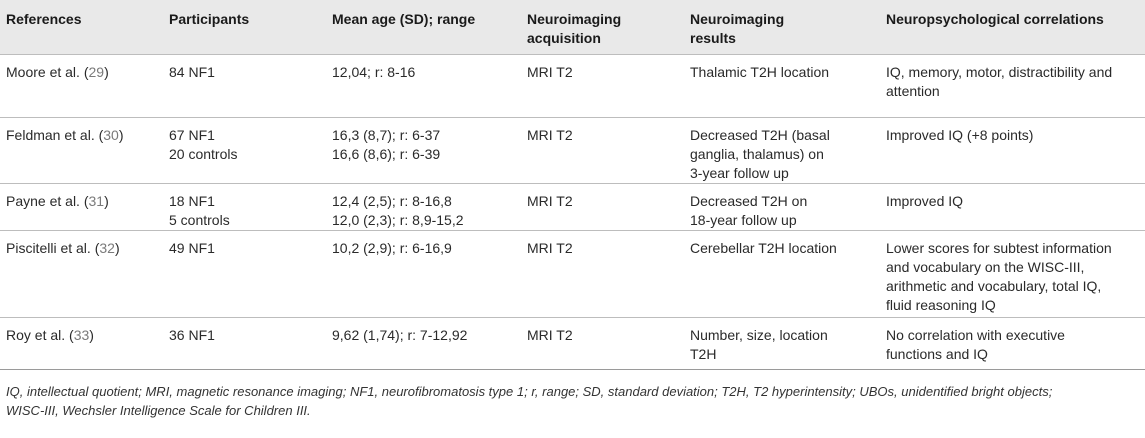 The height and width of the screenshot is (438, 1145). What do you see at coordinates (404, 19) in the screenshot?
I see `header-text: Mean age (SD); range` at bounding box center [404, 19].